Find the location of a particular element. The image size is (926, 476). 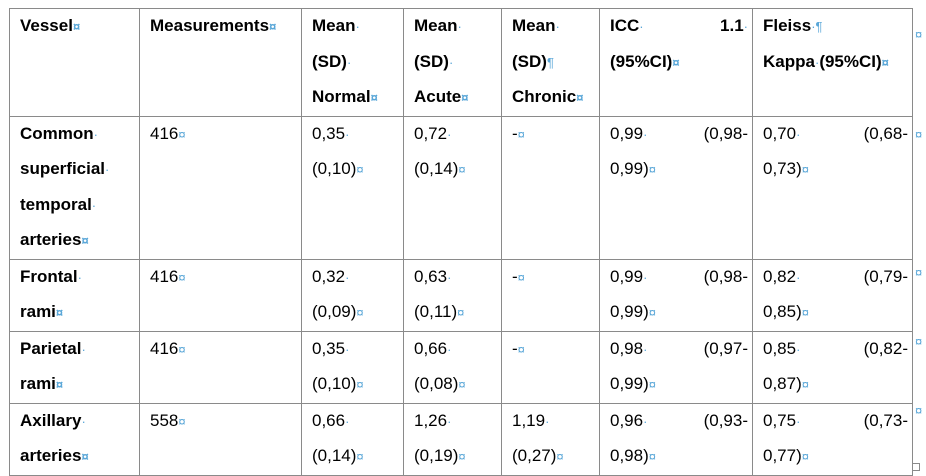

acute-cell: 1,26· (0,19)¤ is located at coordinates (452, 439).